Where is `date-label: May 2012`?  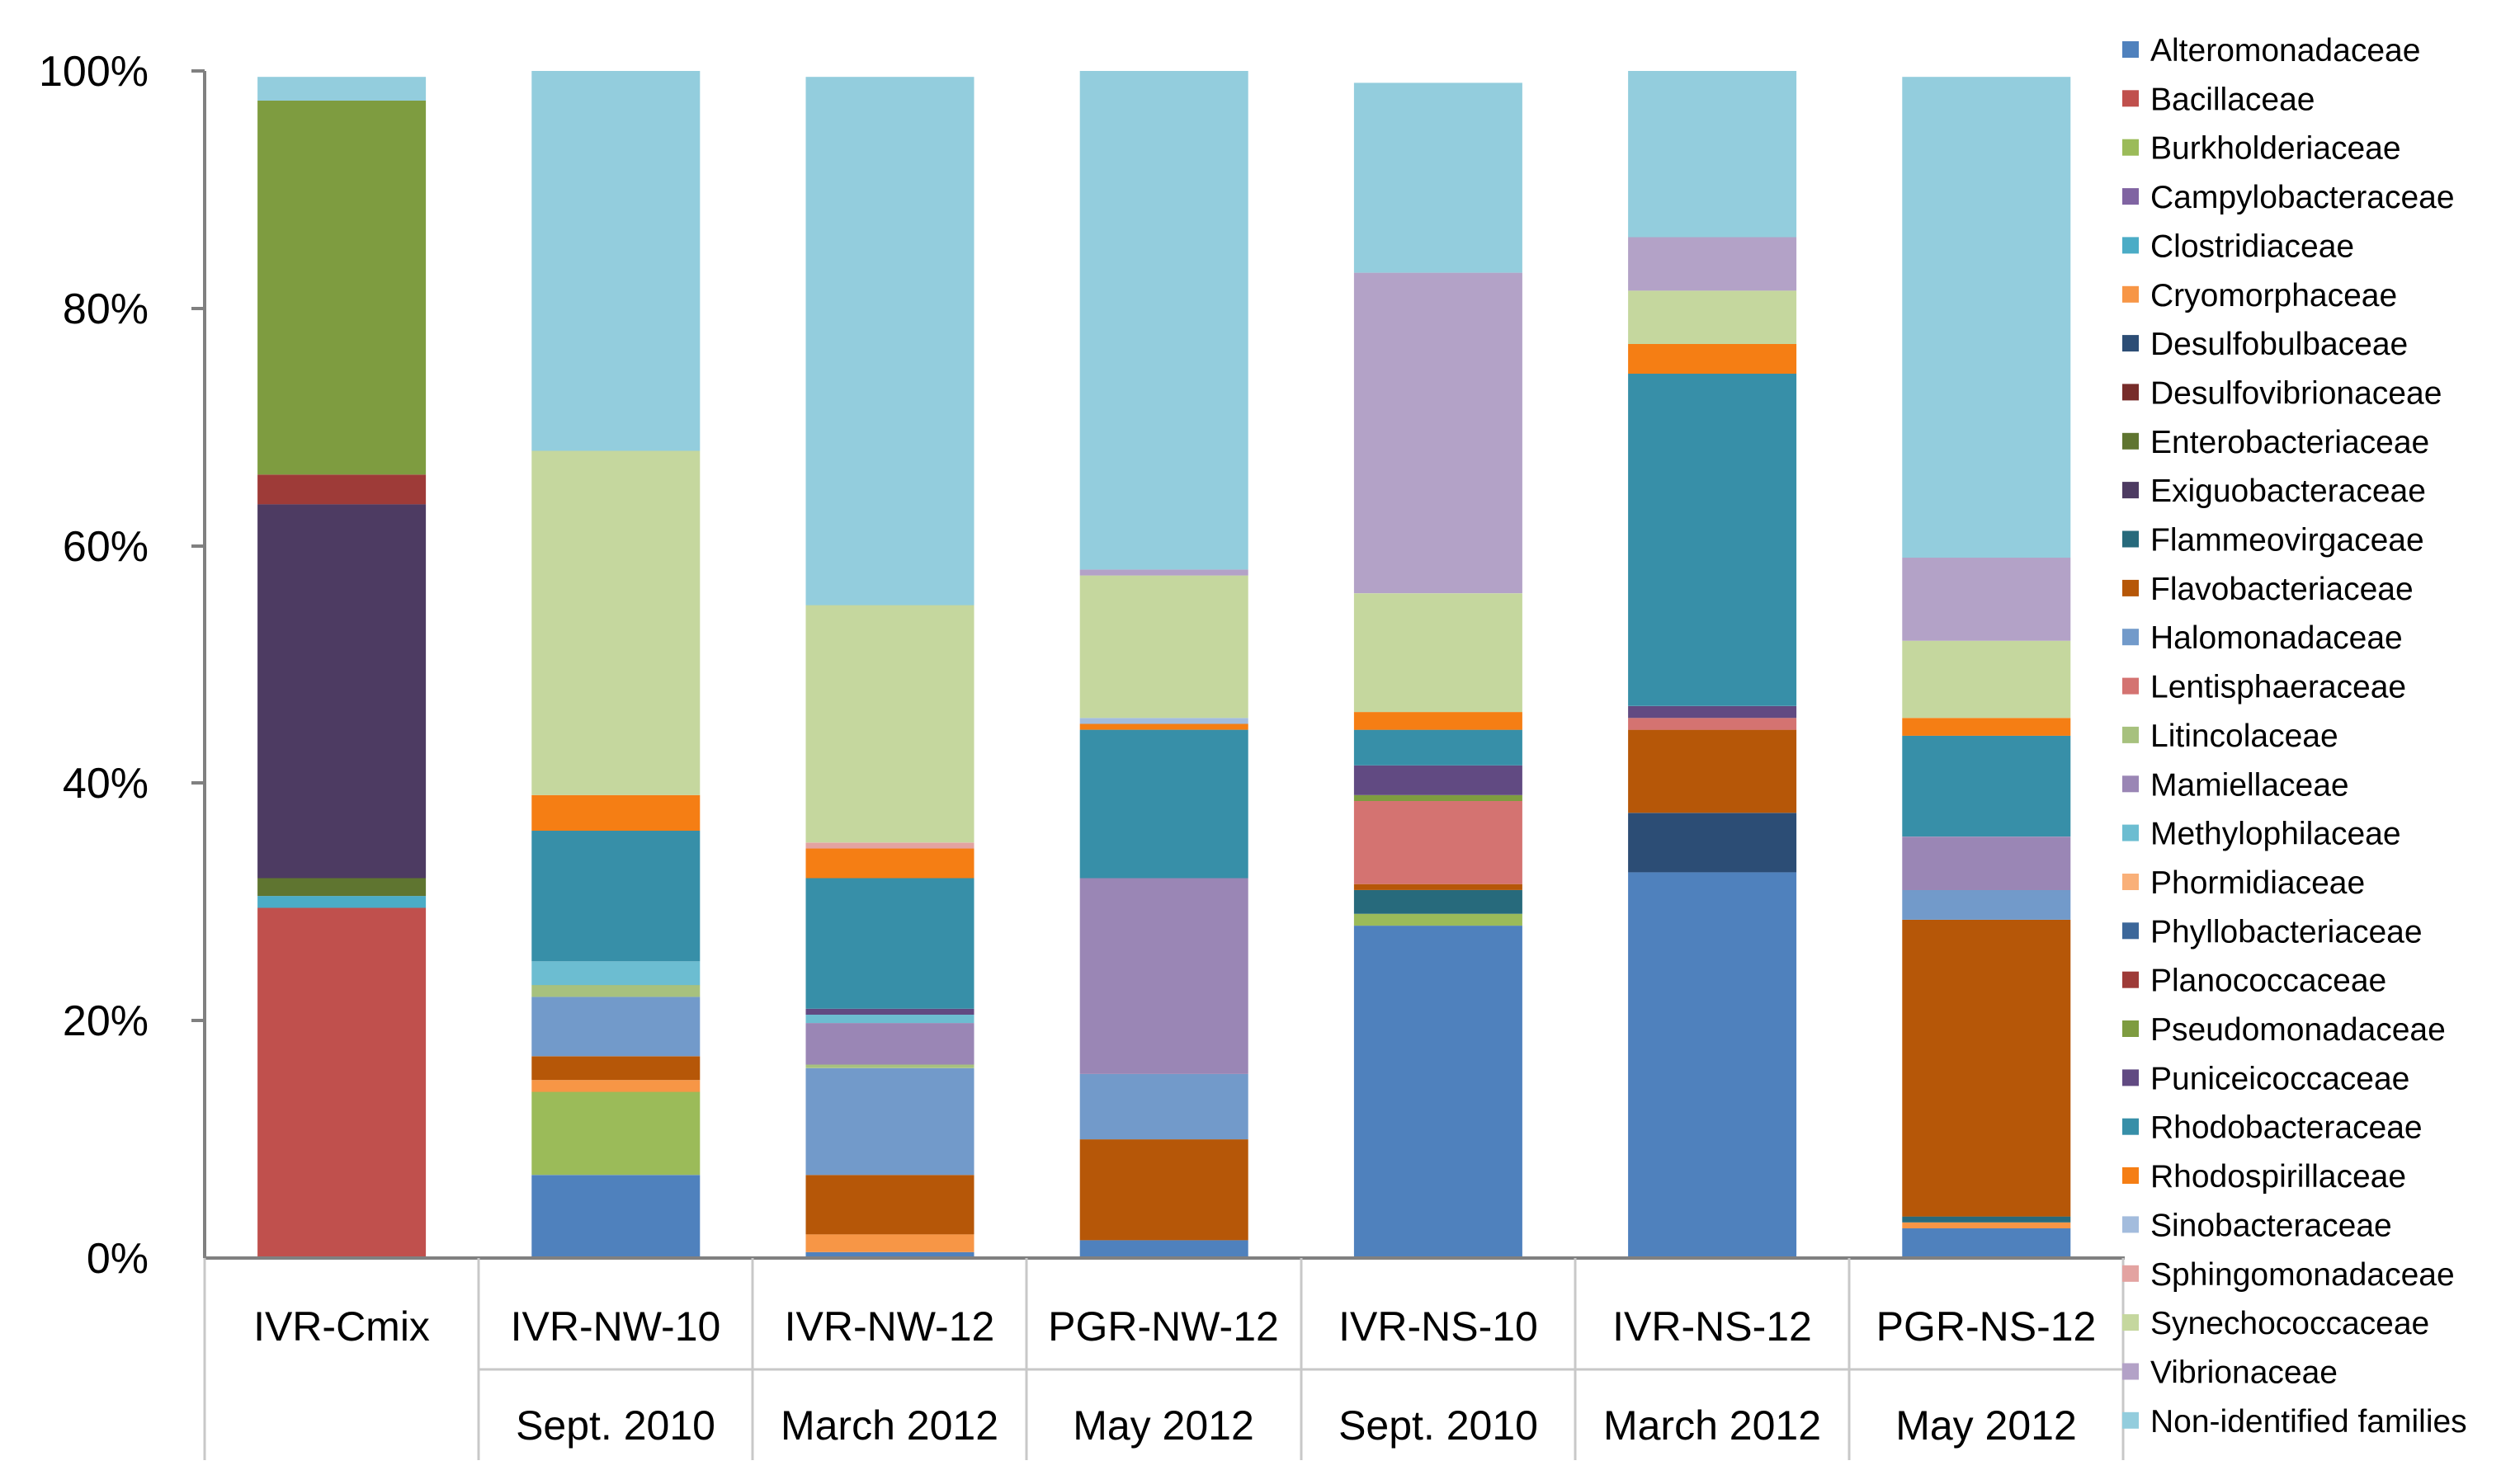 date-label: May 2012 is located at coordinates (1163, 1425).